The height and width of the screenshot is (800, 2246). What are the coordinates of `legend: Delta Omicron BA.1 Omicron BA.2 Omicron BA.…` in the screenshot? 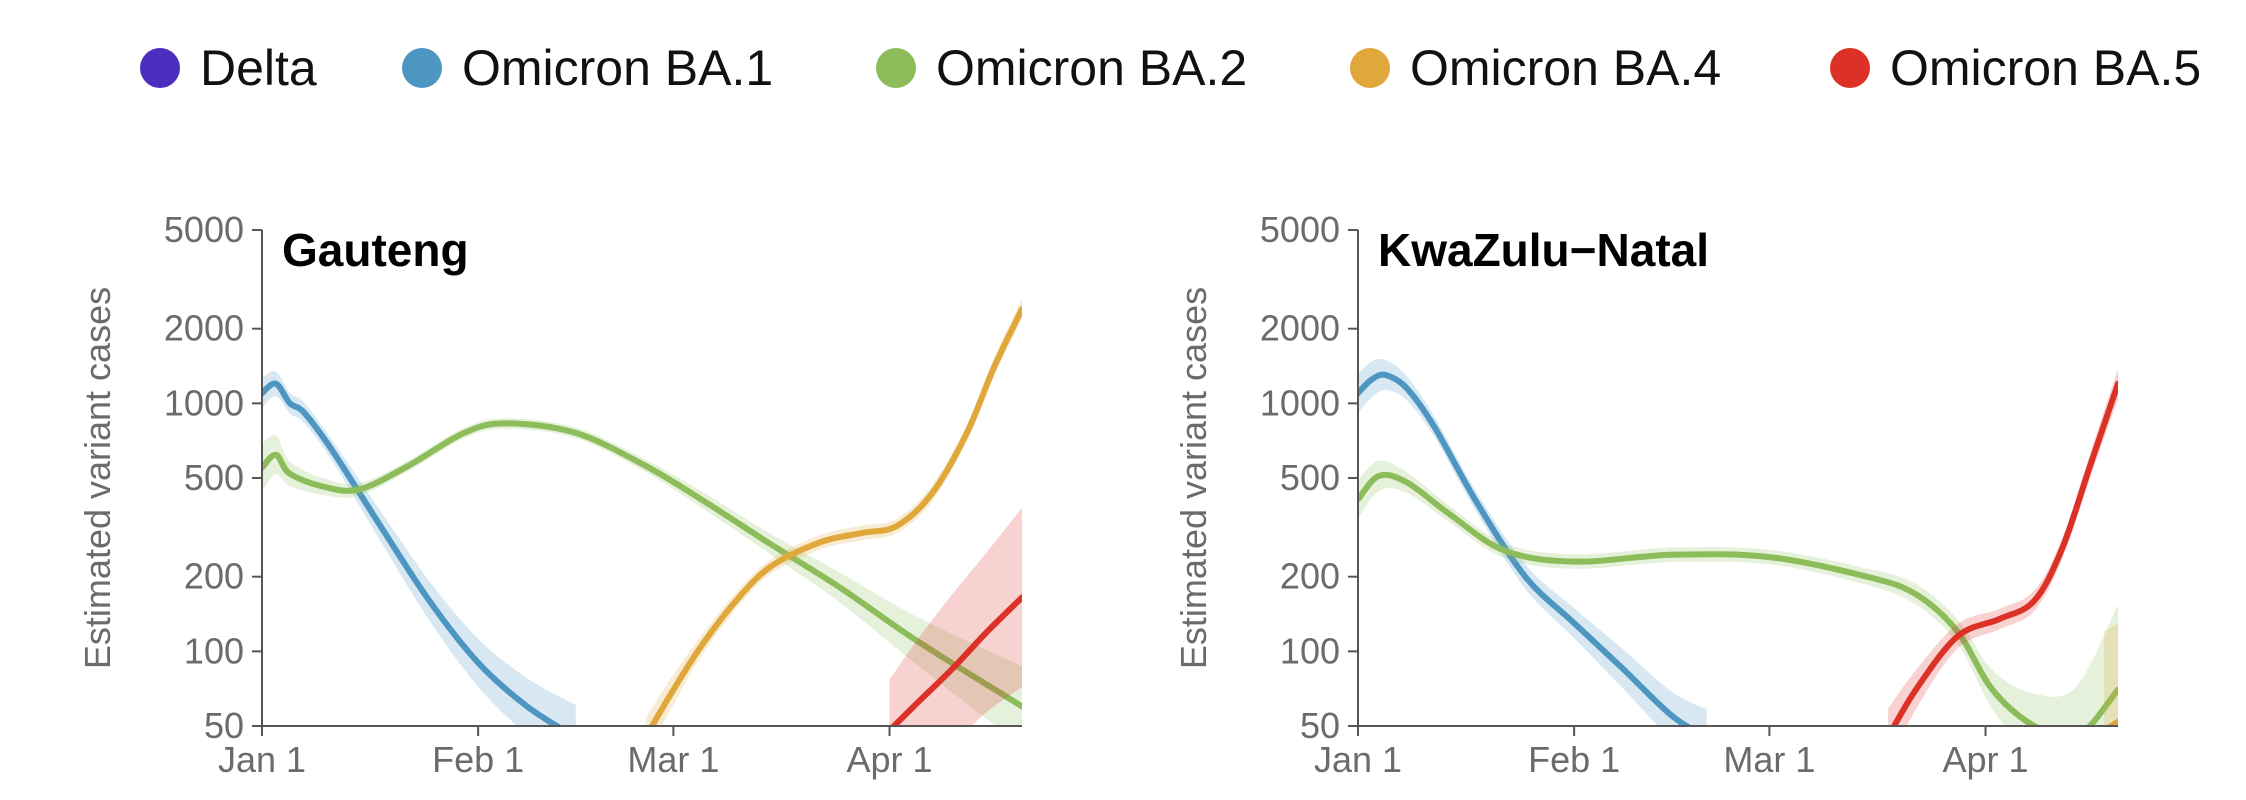 It's located at (1123, 68).